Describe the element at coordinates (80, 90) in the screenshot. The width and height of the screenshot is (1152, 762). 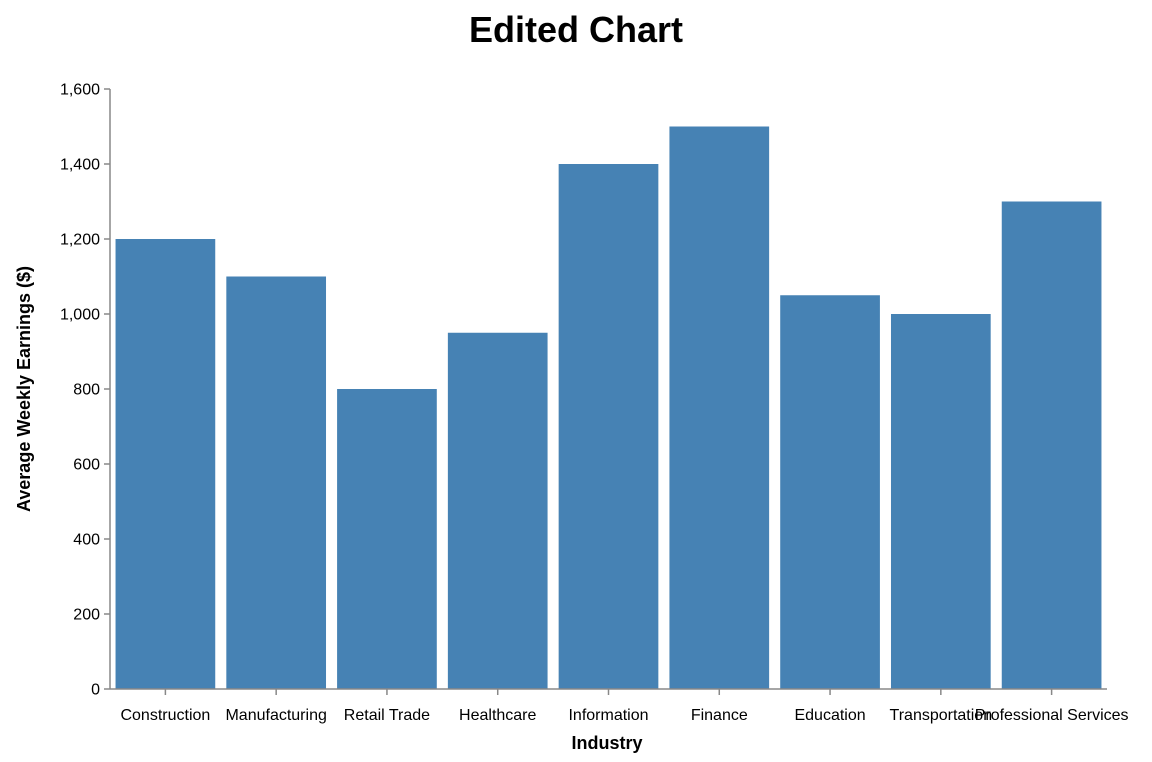
I see `y-tick-label: 1,600` at that location.